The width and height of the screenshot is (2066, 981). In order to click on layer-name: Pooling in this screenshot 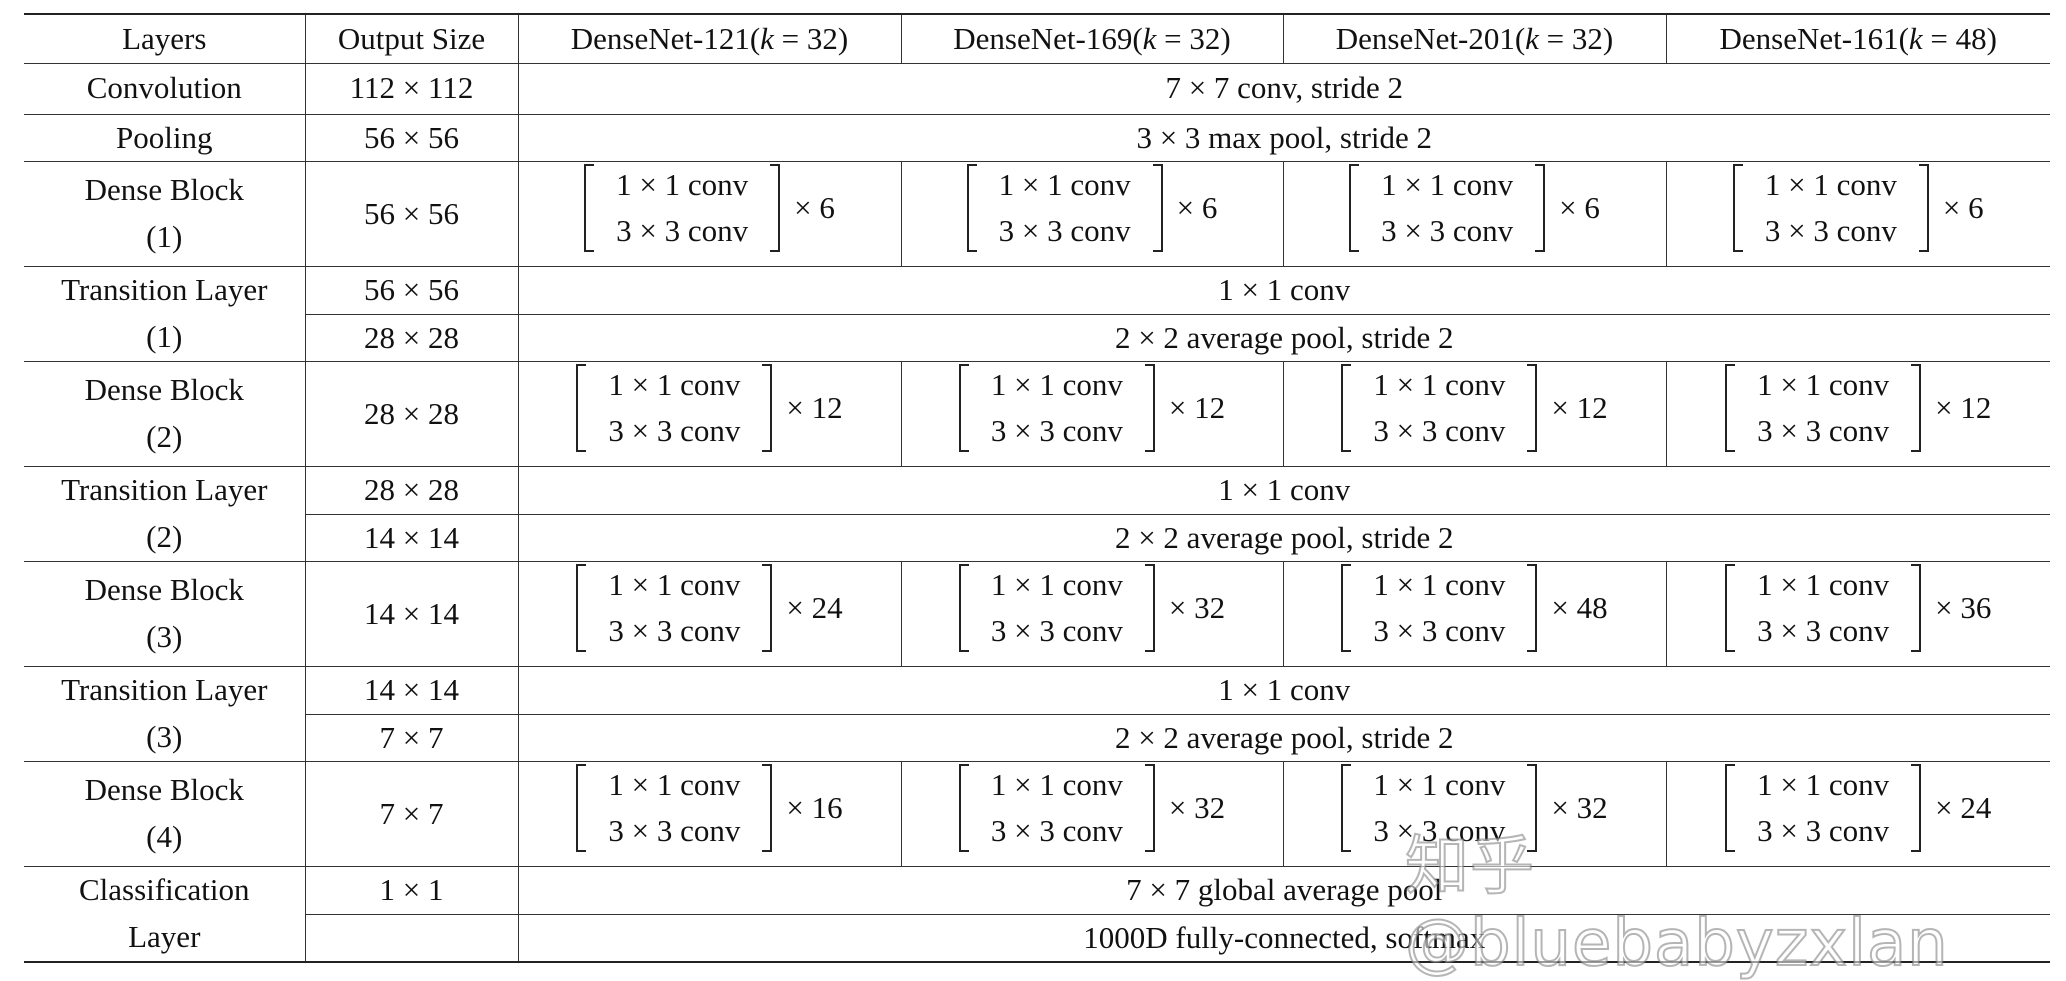, I will do `click(165, 137)`.